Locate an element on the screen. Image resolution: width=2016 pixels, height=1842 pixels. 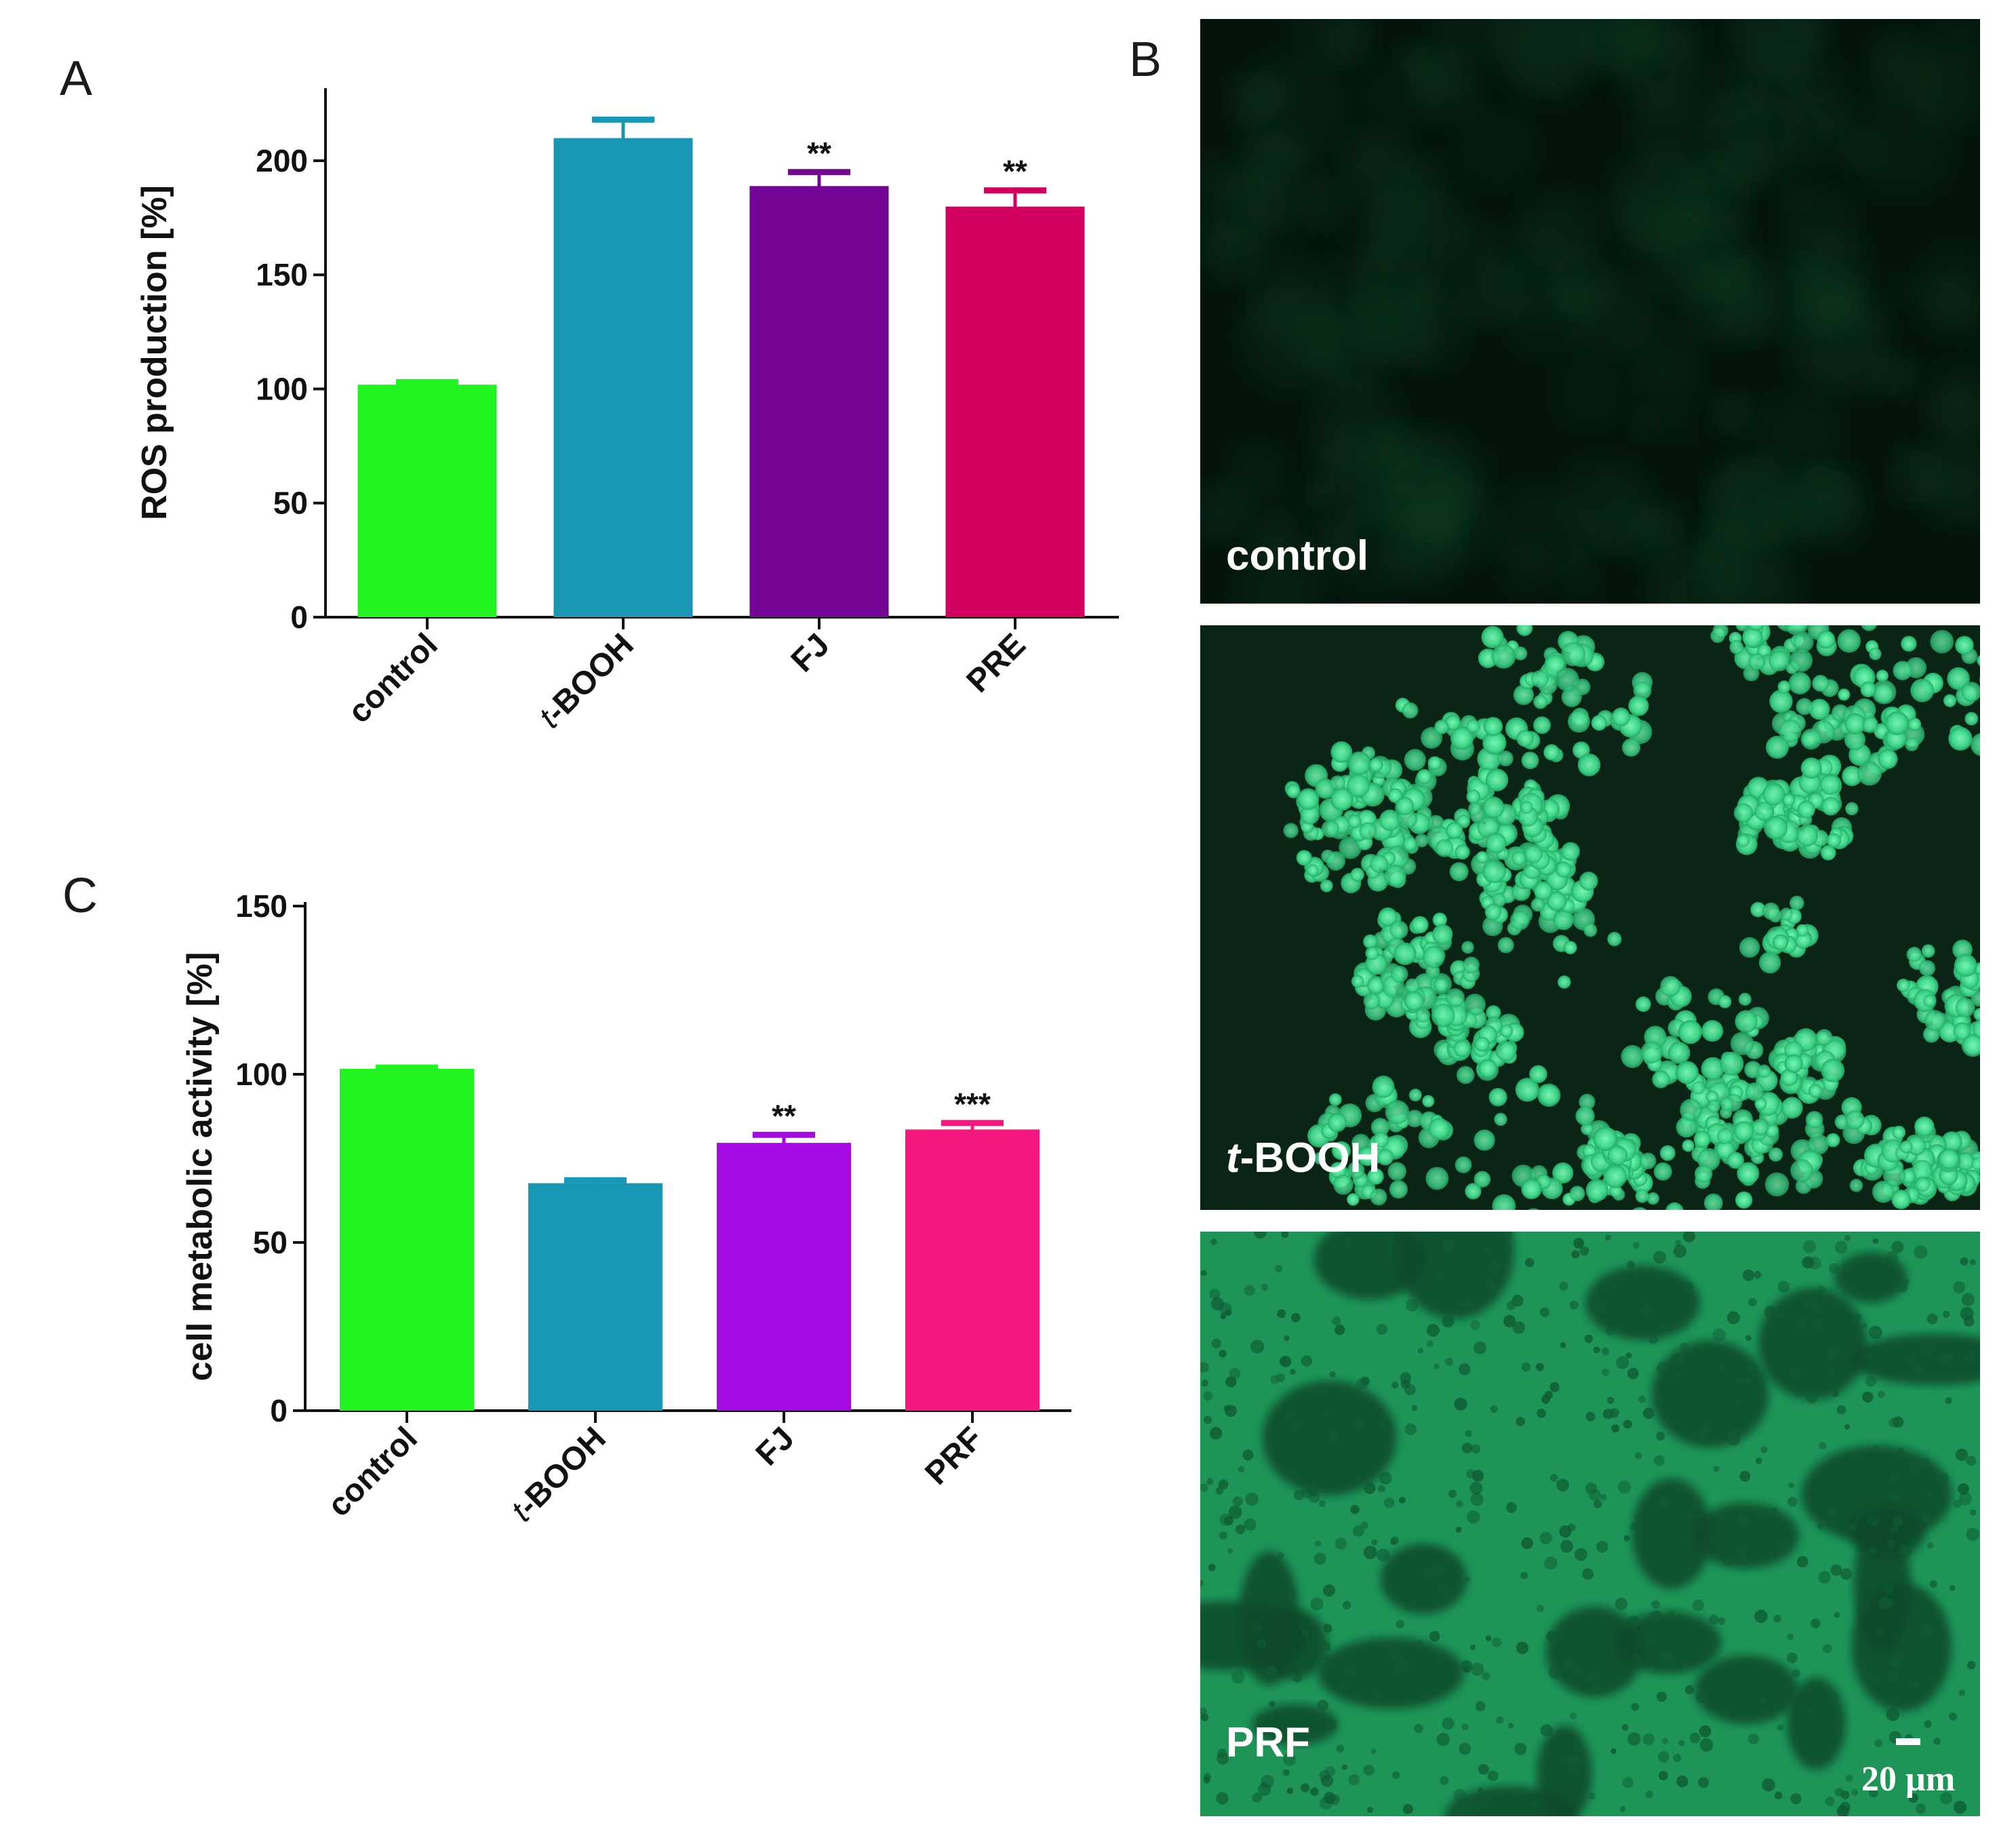
micrograph-tbooh-caption: t-BOOH is located at coordinates (1303, 1158).